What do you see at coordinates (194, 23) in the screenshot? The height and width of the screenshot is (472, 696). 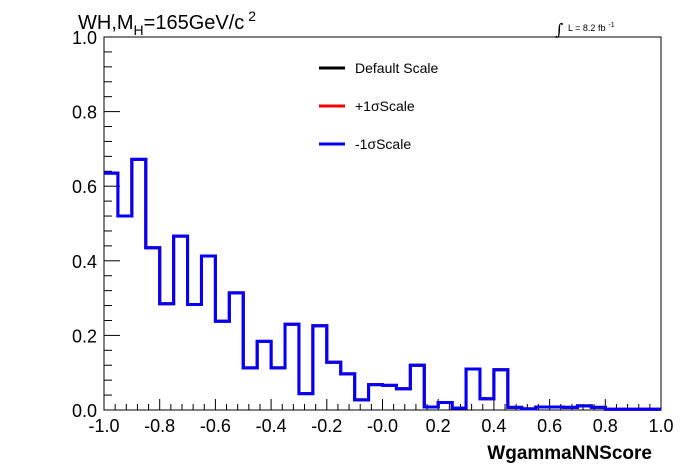 I see `title-rest: =165GeV/c` at bounding box center [194, 23].